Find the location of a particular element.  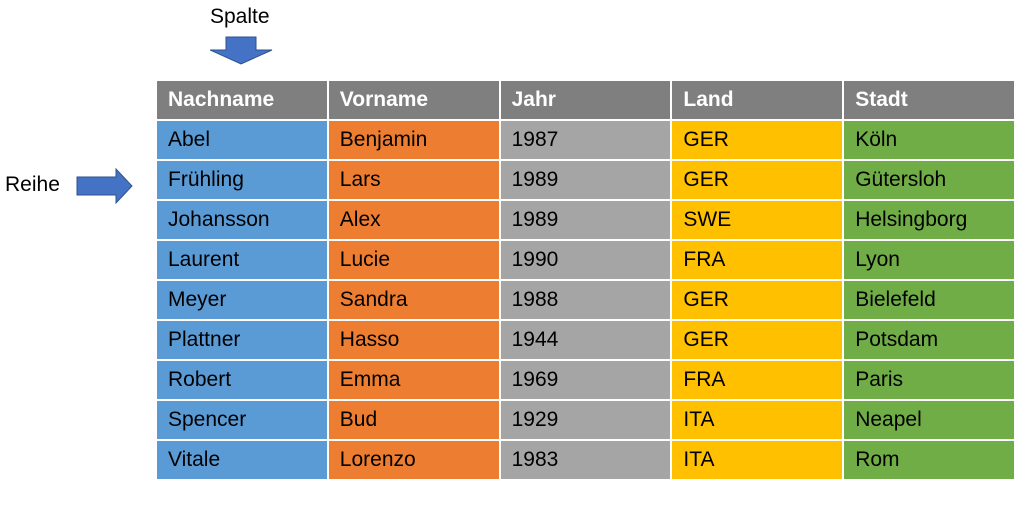

table-row: Spencer Bud 1929 ITA Neapel is located at coordinates (585, 420).